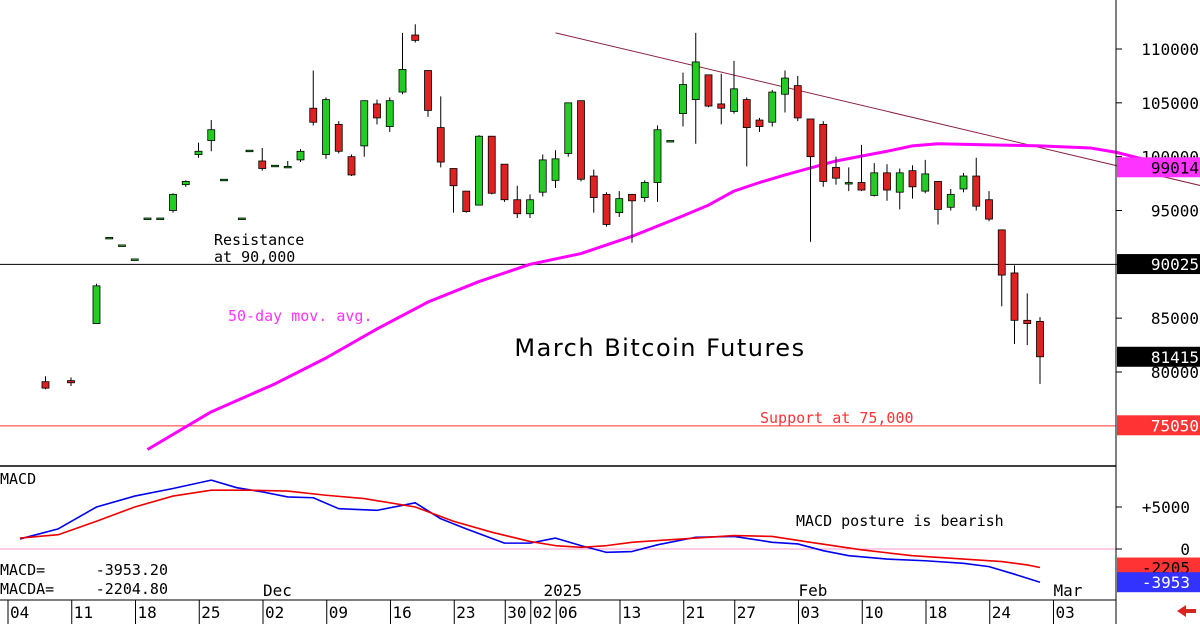 This screenshot has width=1200, height=624. Describe the element at coordinates (659, 348) in the screenshot. I see `chart-title: March Bitcoin Futures` at that location.